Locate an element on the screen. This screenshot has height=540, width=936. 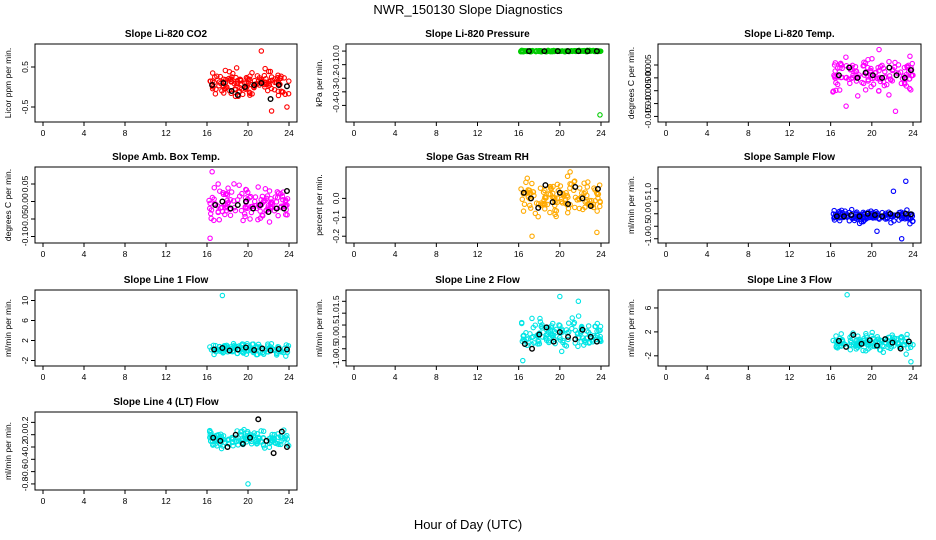
y-tick-label: 0.000 is located at coordinates (648, 78).